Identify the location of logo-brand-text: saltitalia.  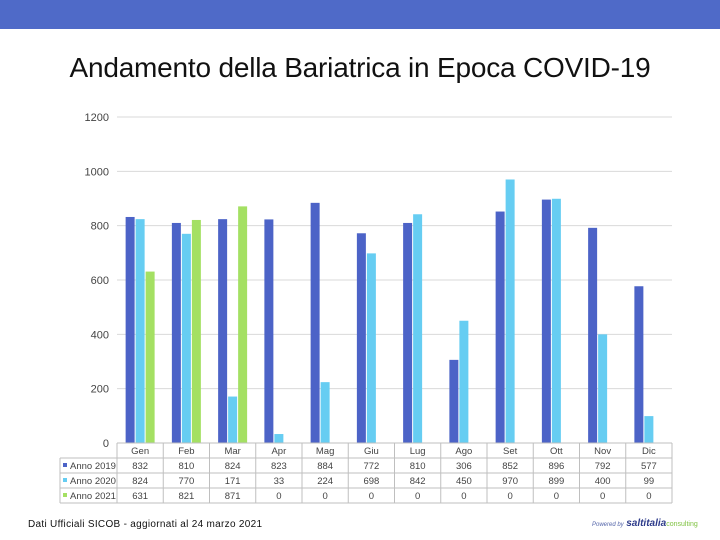
(646, 523).